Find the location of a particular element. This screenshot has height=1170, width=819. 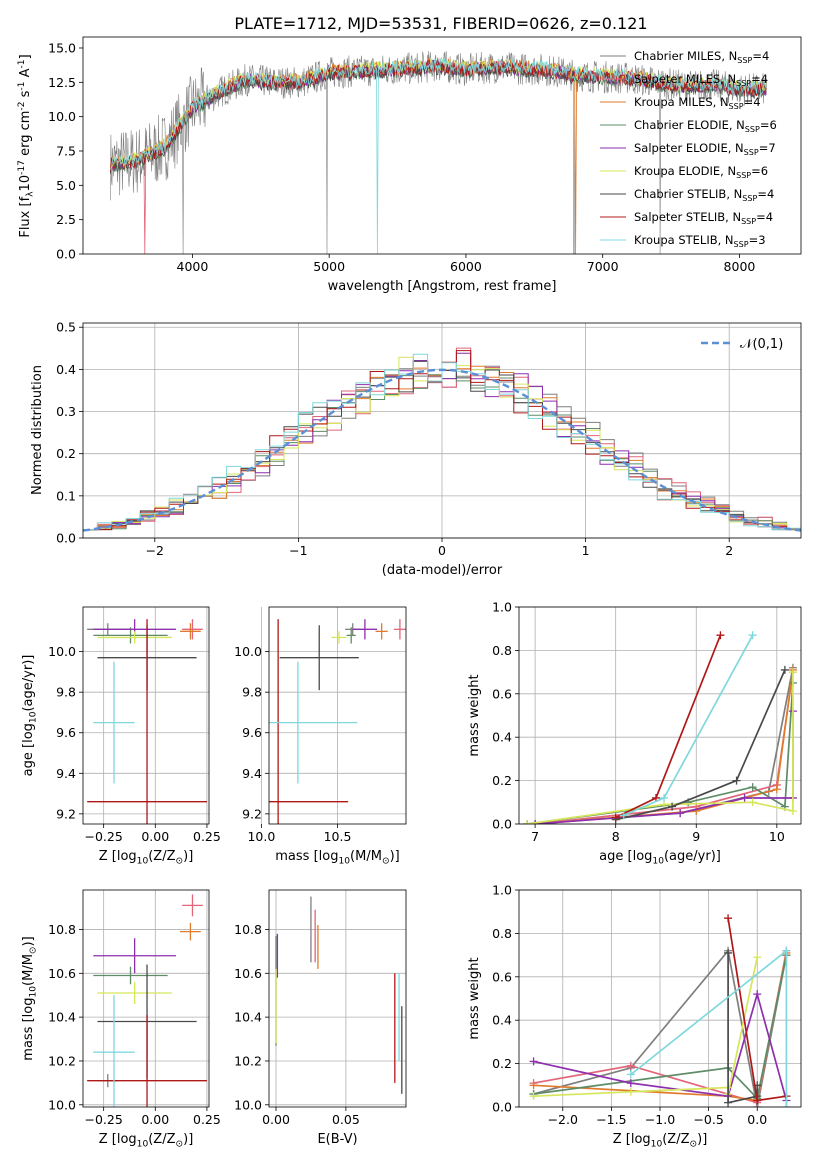

y-tick-label: 0.6 is located at coordinates (502, 693).